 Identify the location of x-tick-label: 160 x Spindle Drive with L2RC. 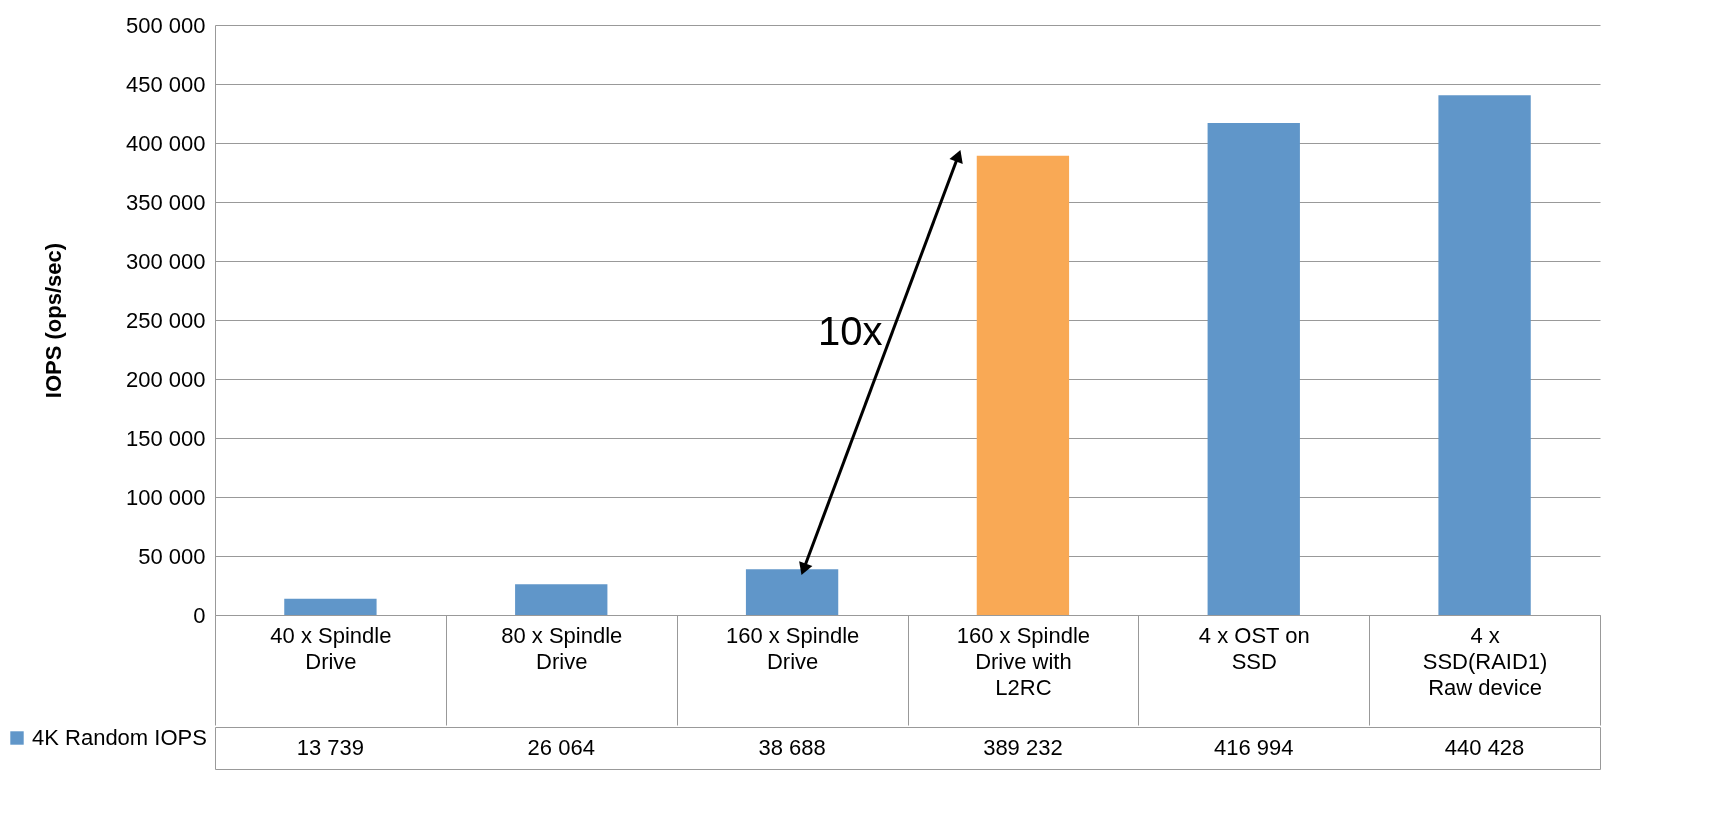
(1023, 661).